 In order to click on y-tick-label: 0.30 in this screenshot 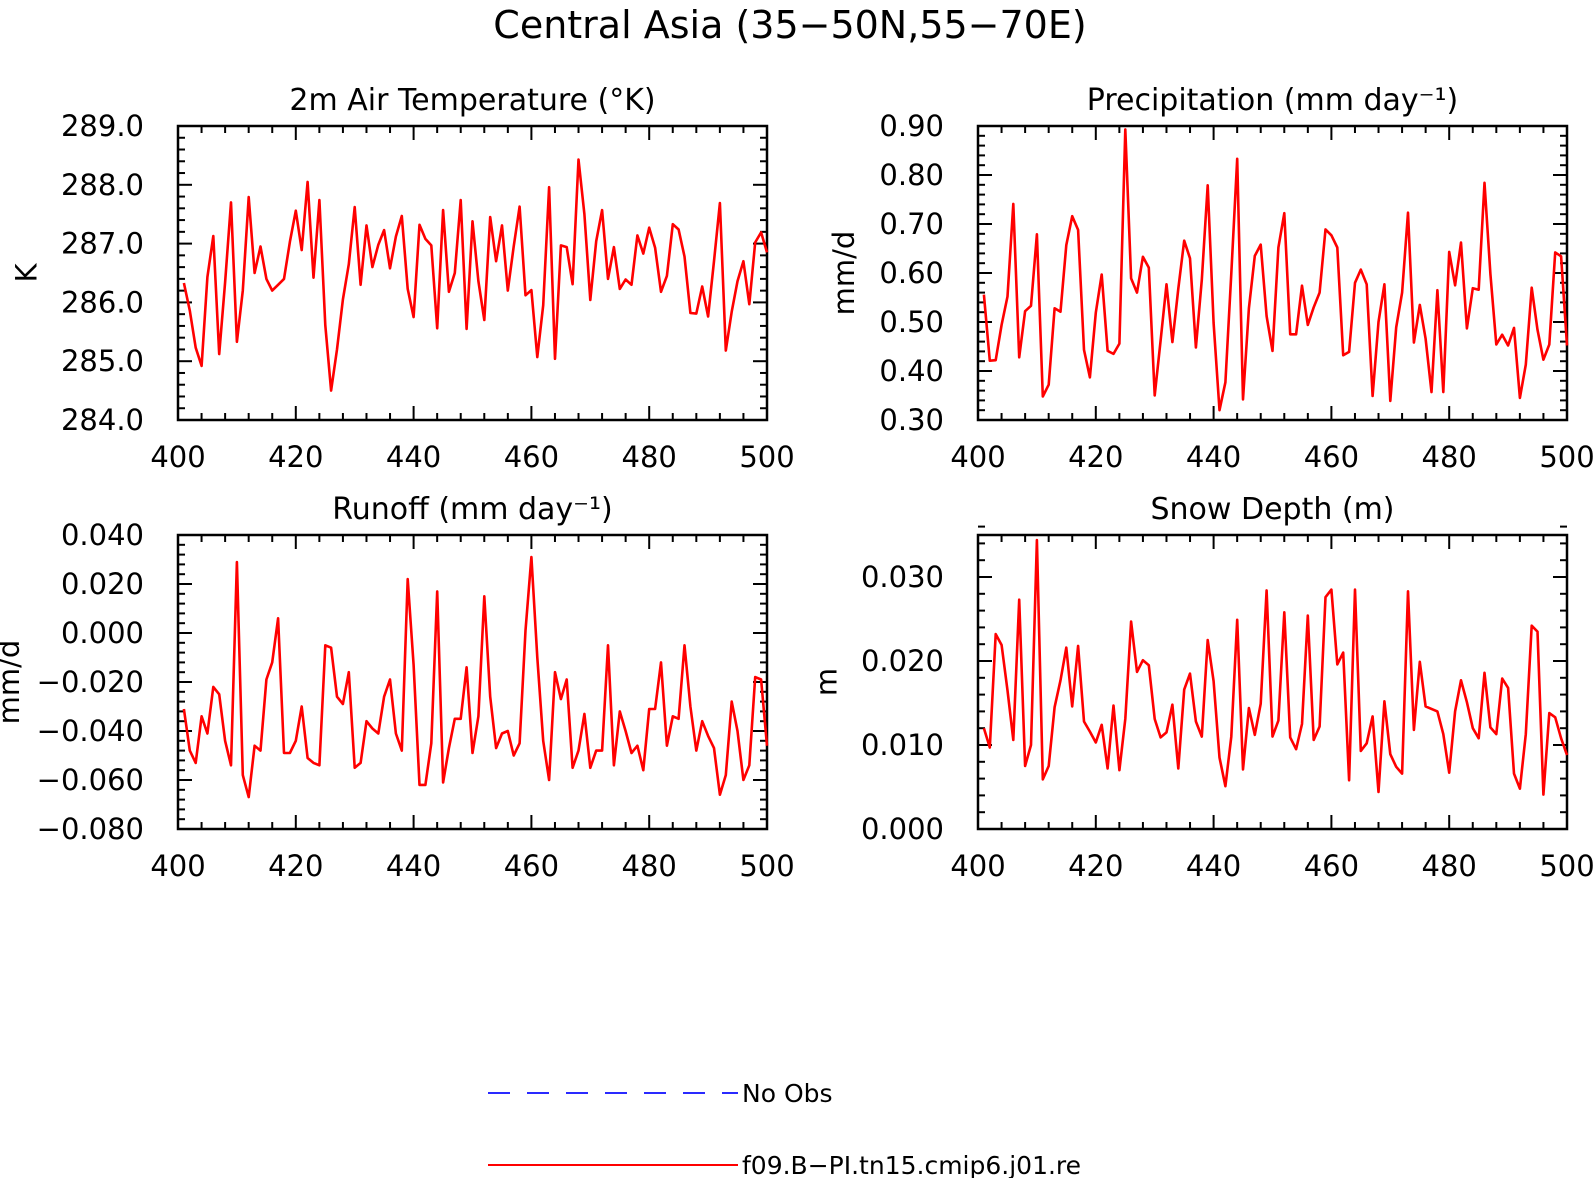, I will do `click(911, 420)`.